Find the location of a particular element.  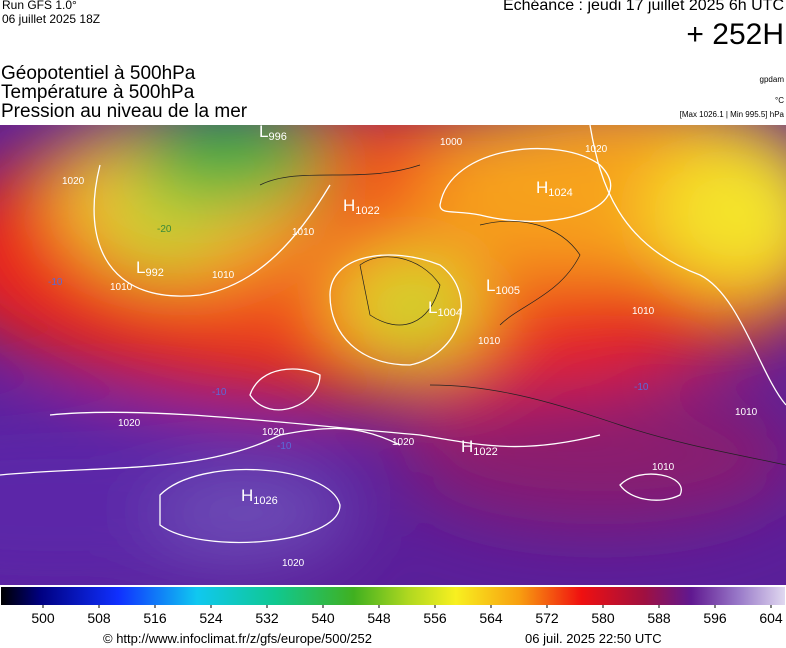

pressure-center: H1026 is located at coordinates (259, 496).